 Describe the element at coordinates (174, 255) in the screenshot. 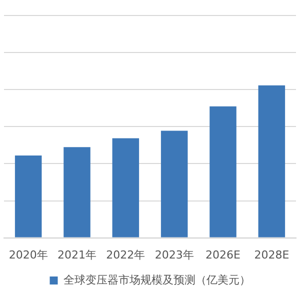

I see `x-tick-label: 2023年` at that location.